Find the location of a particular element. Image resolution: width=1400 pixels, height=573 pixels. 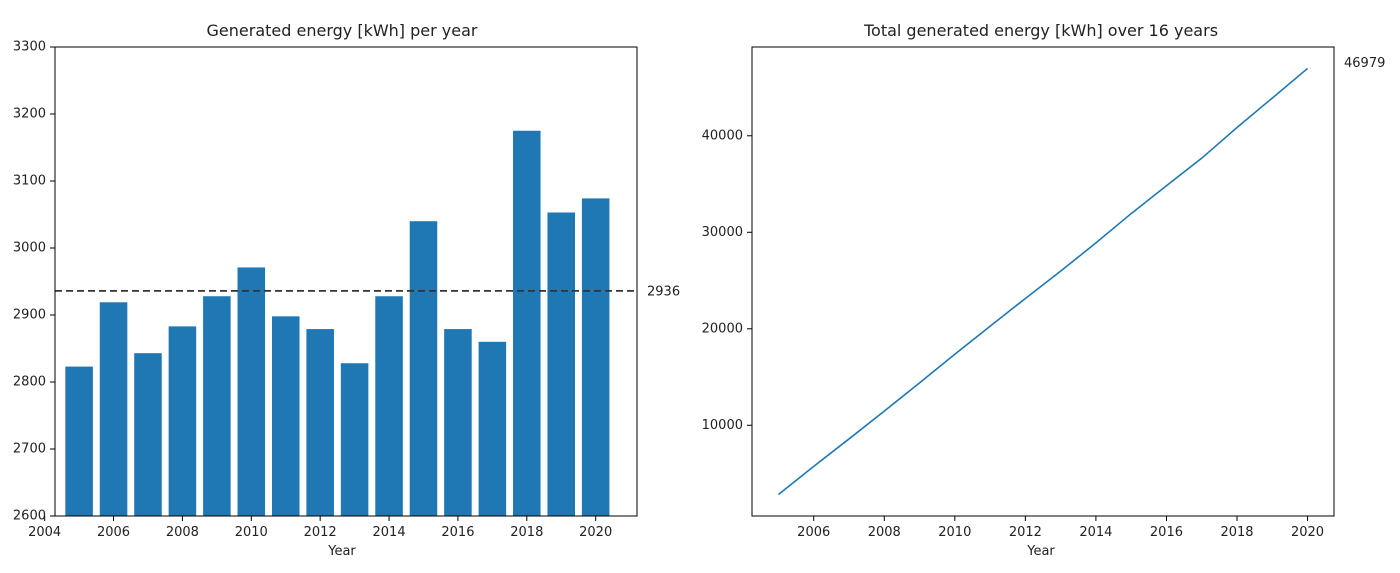

line-chart-x-ticks: 2006 2008 2010 2012 2014 2016 2018 2020 is located at coordinates (1060, 528).